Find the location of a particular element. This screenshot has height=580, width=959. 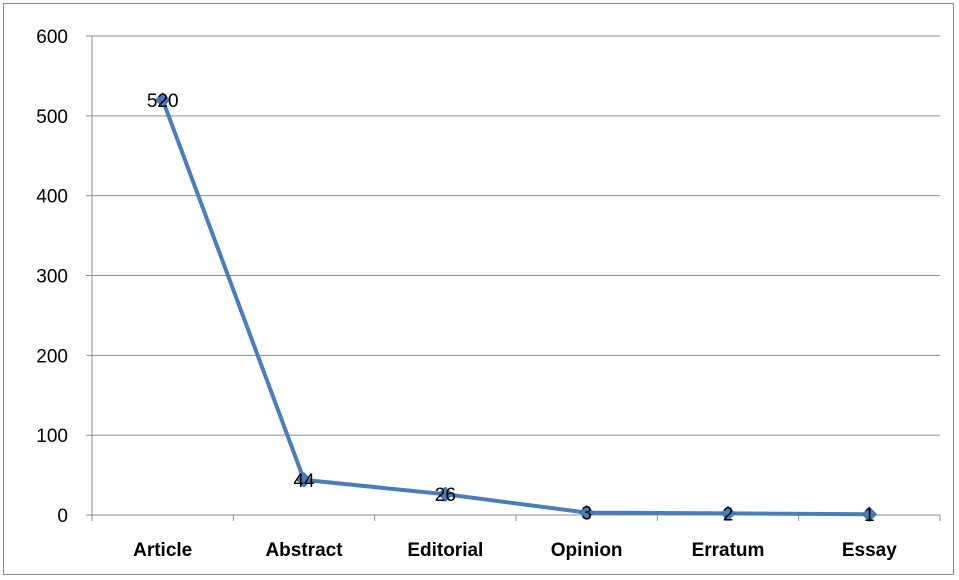

y-tick-label: 100 is located at coordinates (52, 436).